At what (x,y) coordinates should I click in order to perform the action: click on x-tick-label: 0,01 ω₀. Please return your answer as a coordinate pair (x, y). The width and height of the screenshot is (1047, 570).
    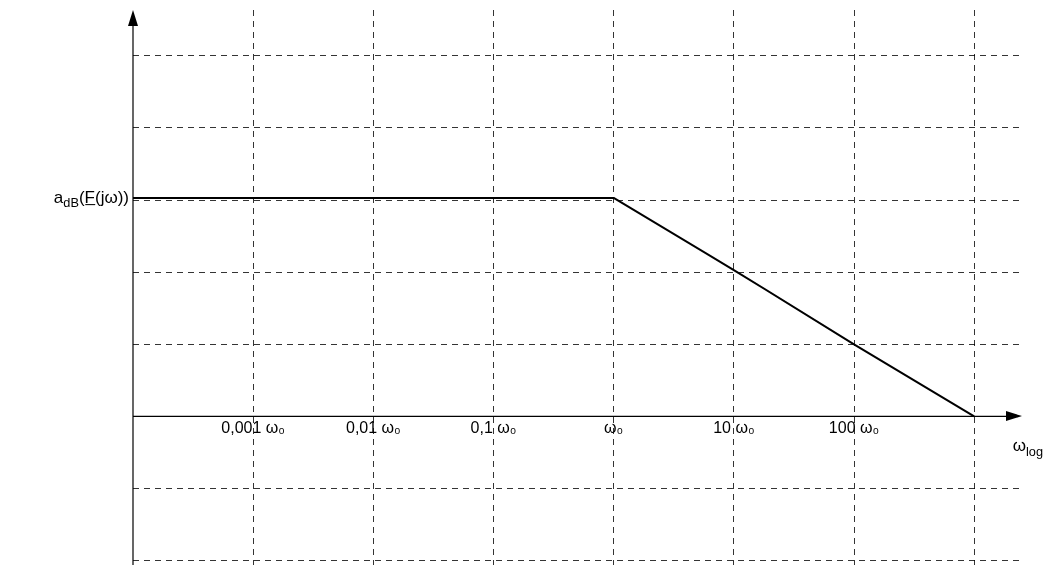
    Looking at the image, I should click on (373, 428).